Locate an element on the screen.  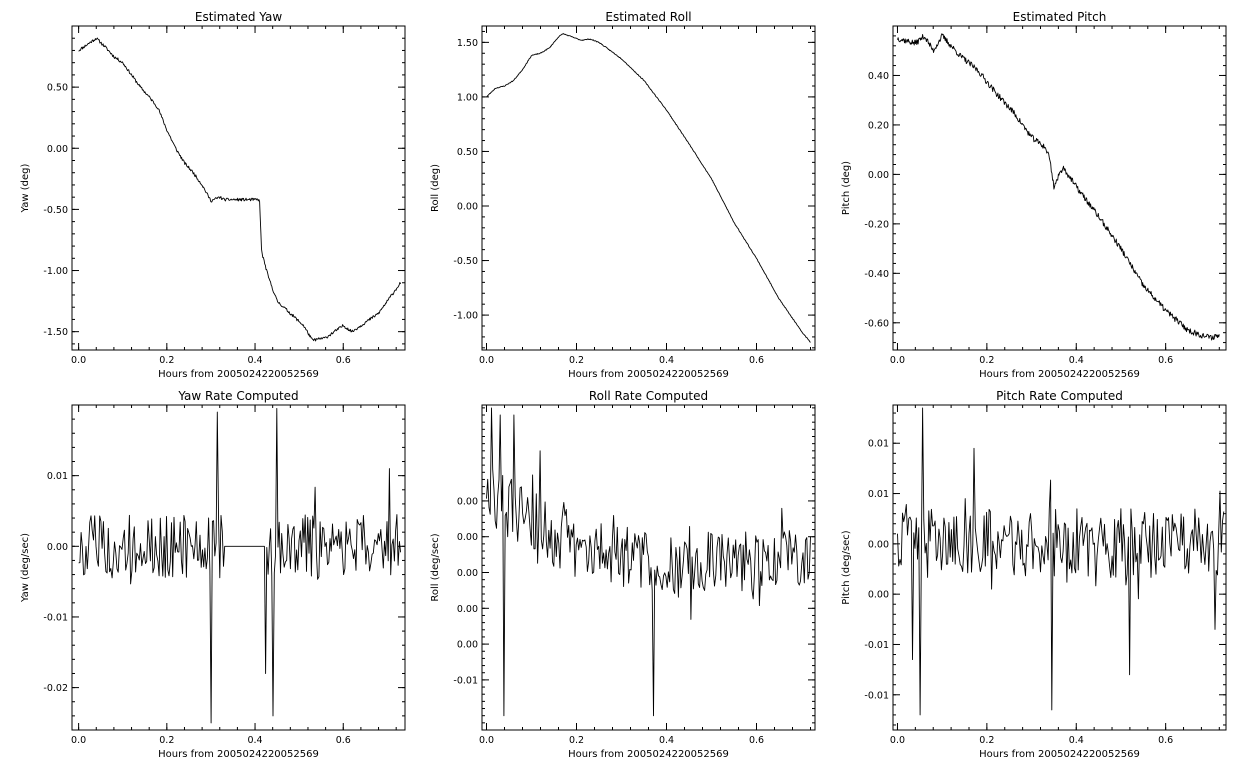
y-tick-label: 1.50 is located at coordinates (467, 43).